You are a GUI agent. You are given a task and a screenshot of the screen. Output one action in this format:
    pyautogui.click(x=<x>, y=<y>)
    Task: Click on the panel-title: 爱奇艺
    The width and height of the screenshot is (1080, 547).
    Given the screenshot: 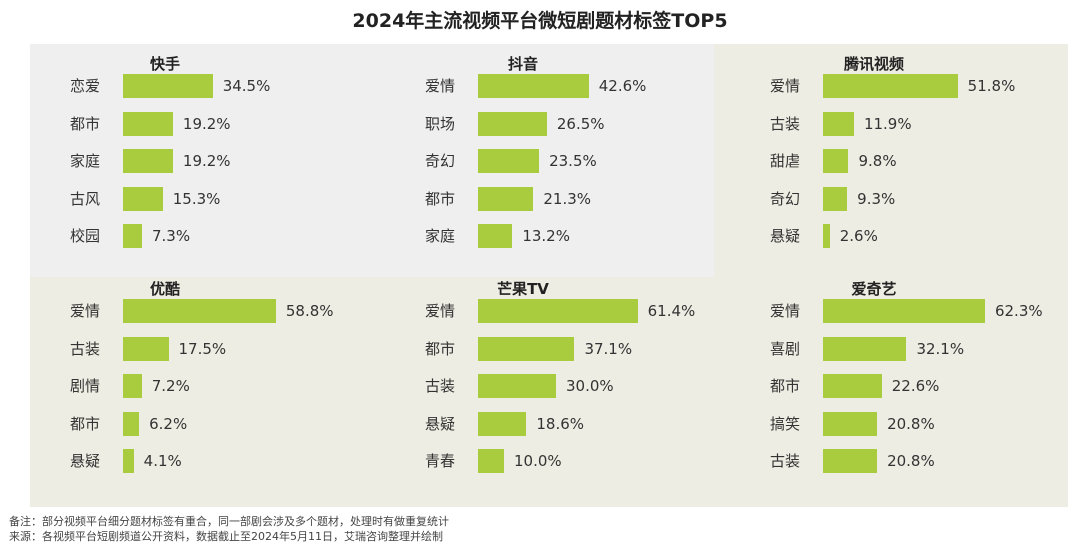 What is the action you would take?
    pyautogui.click(x=874, y=289)
    